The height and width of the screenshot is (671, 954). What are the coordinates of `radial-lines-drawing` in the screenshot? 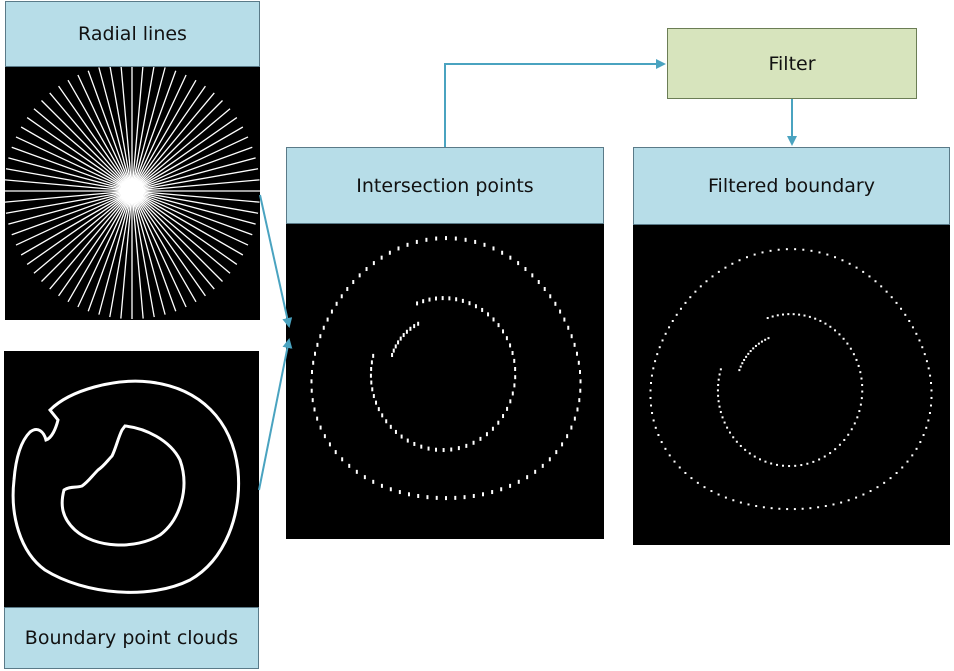 It's located at (132, 193).